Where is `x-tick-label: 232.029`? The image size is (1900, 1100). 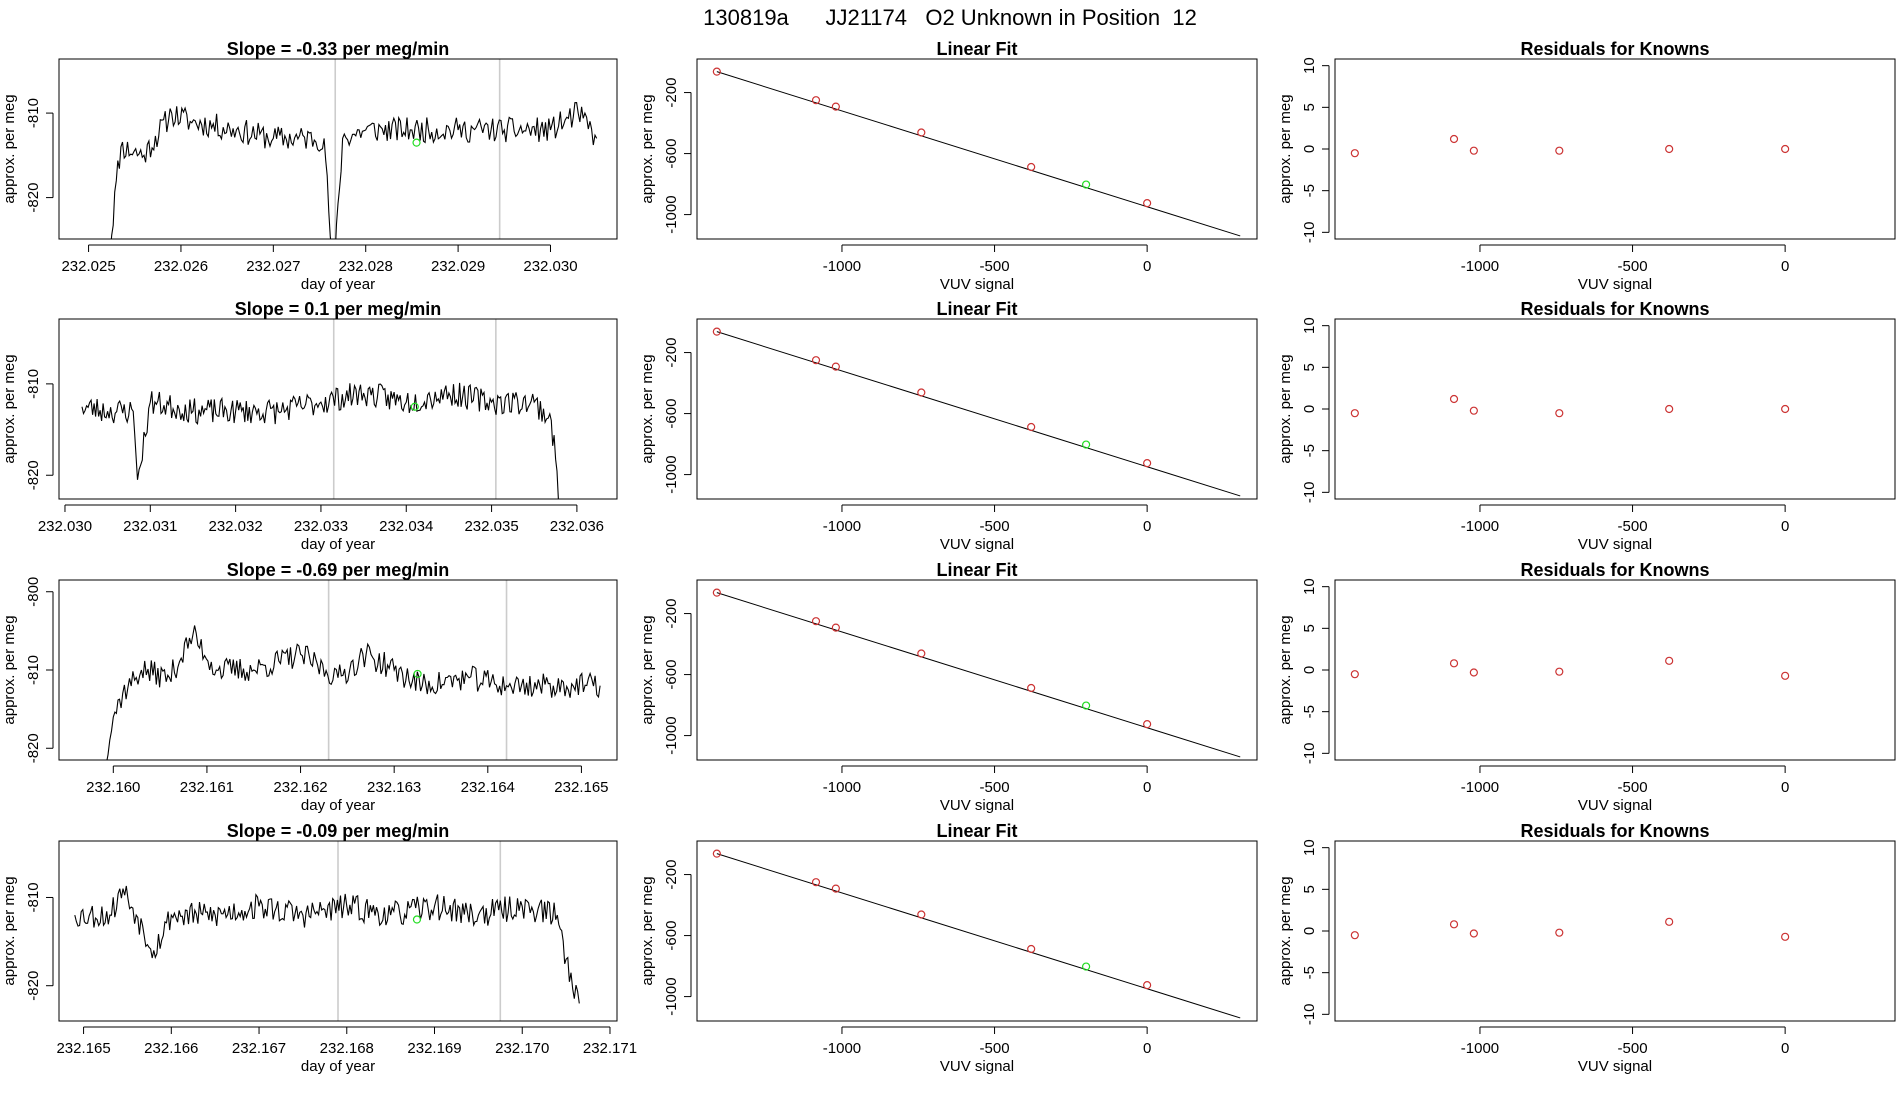
x-tick-label: 232.029 is located at coordinates (458, 266).